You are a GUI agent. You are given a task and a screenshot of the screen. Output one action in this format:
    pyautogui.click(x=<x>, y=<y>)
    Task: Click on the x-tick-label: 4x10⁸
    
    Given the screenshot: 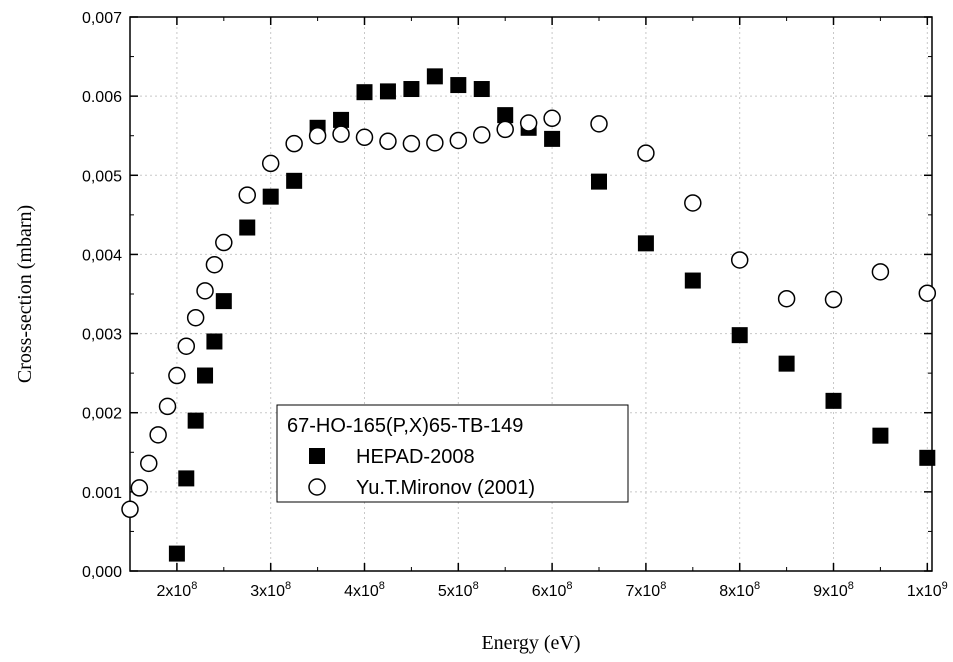 What is the action you would take?
    pyautogui.click(x=364, y=590)
    